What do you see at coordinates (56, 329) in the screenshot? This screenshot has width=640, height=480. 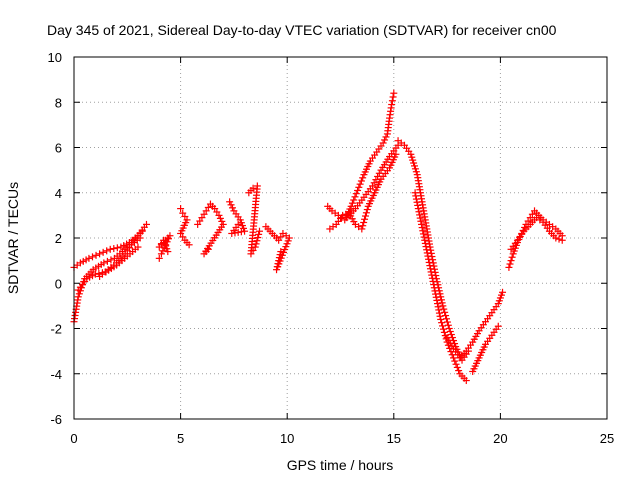 I see `y-tick-label: -2` at bounding box center [56, 329].